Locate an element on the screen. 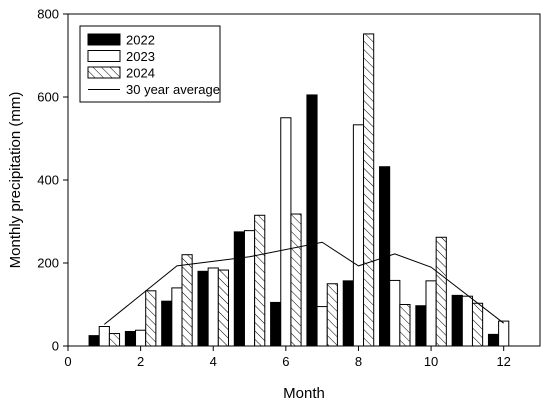 This screenshot has width=550, height=407. x-tick-label: 6 is located at coordinates (285, 361).